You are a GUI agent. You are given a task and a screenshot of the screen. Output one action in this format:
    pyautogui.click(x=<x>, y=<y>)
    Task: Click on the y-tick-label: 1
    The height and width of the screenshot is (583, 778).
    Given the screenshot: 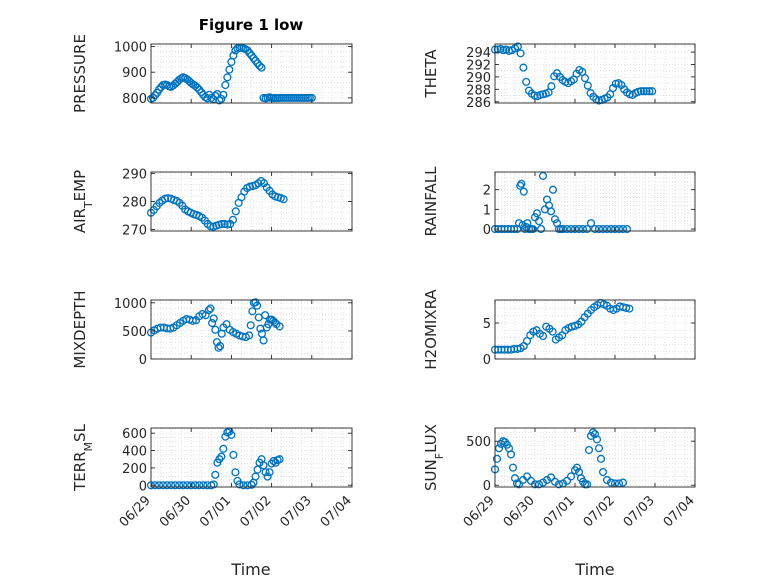 What is the action you would take?
    pyautogui.click(x=487, y=210)
    